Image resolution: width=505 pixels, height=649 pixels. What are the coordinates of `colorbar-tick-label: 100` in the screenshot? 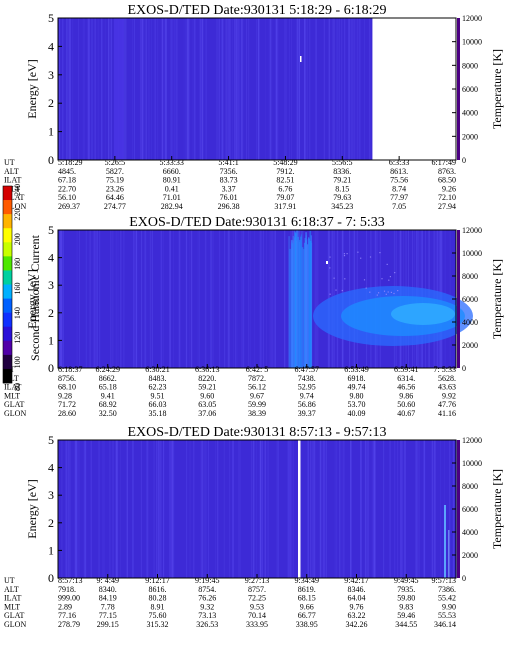 It's located at (17, 362).